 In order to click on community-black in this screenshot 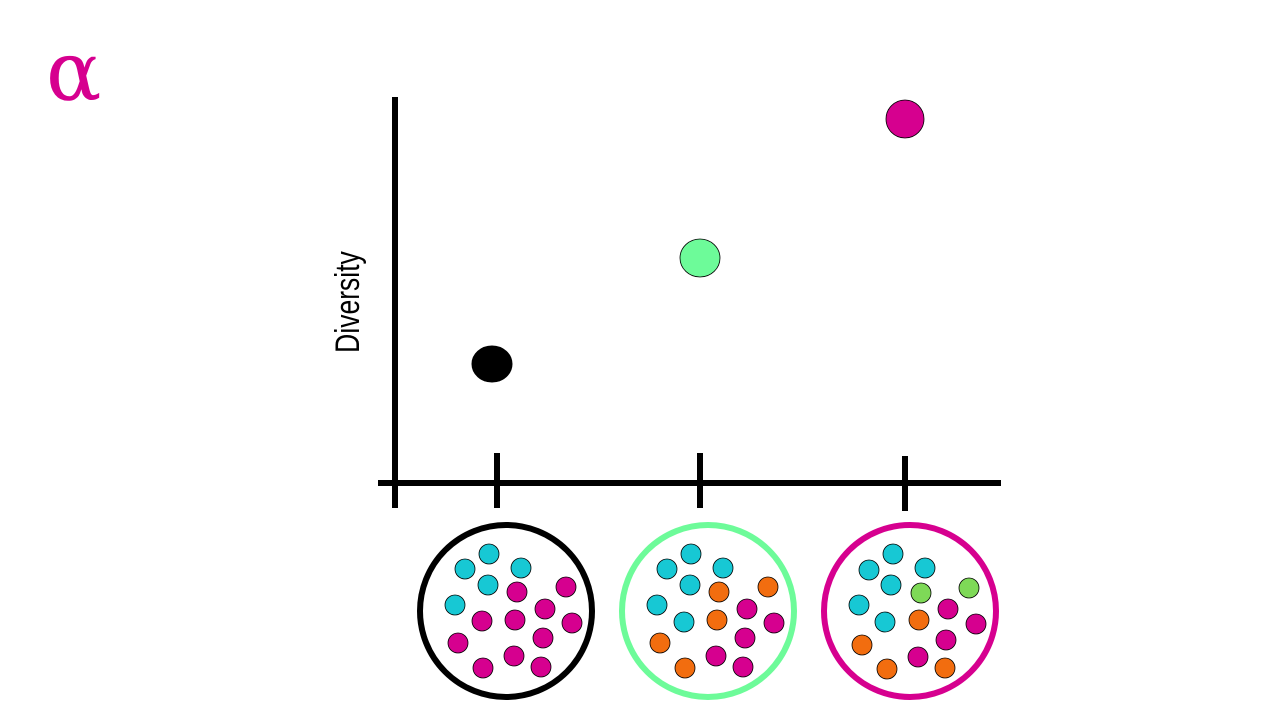, I will do `click(506, 611)`.